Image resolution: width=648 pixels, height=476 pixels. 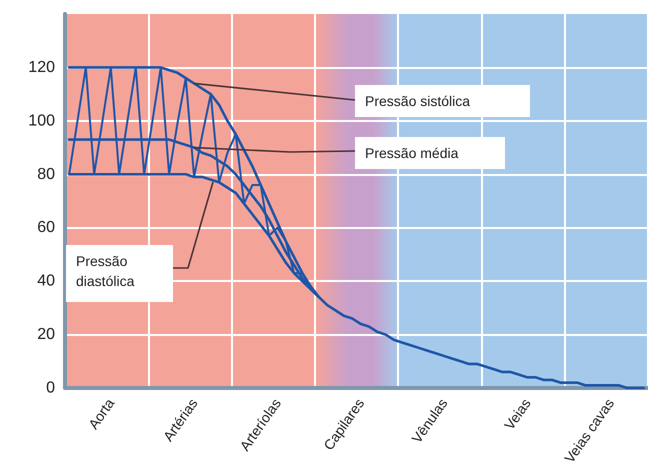 I want to click on y-tick-label: 80, so click(x=46, y=174).